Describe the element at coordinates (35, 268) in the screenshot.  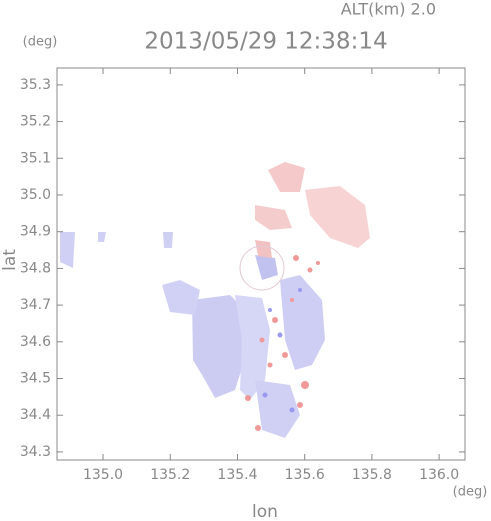
I see `y-tick-label: 34.8` at that location.